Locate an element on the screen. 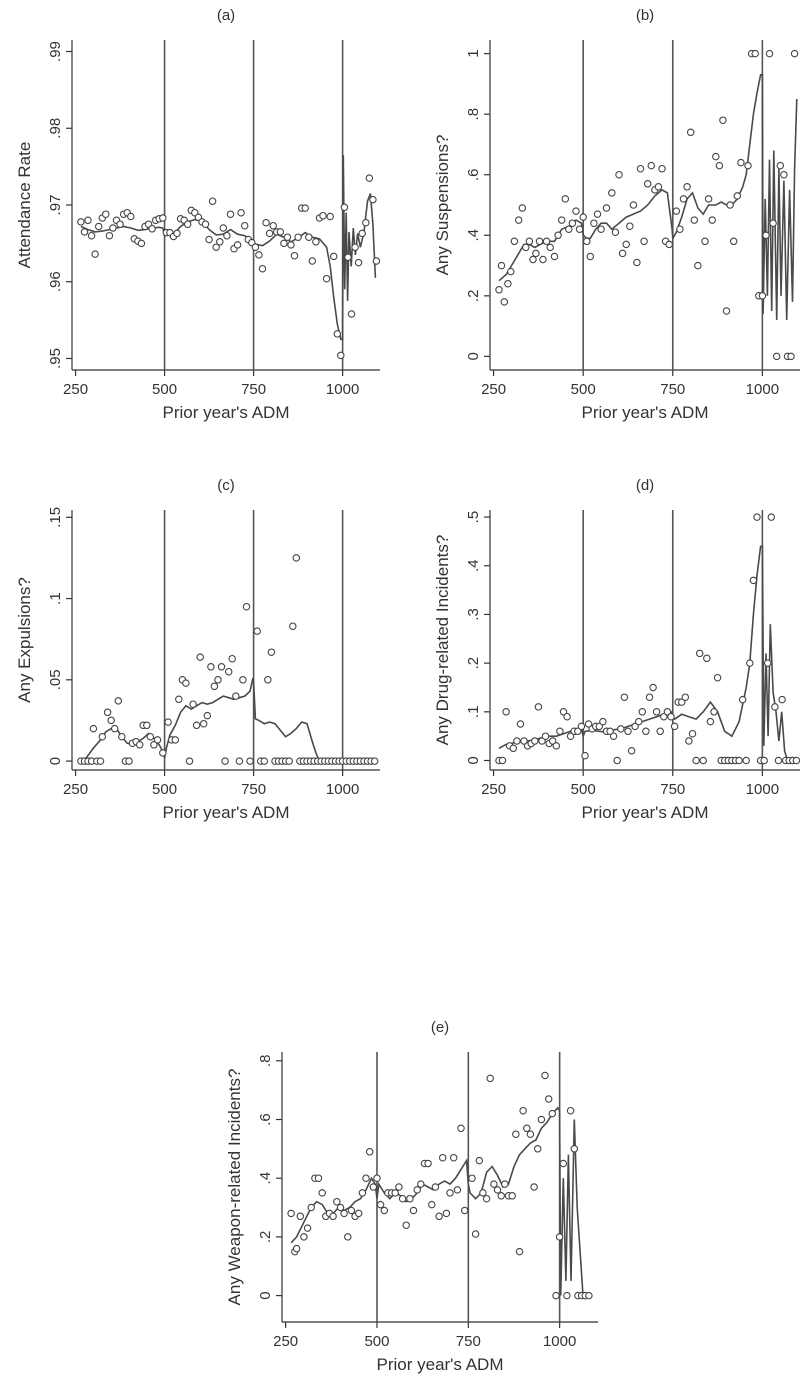 The height and width of the screenshot is (1376, 805). chart-title: (d) is located at coordinates (645, 485).